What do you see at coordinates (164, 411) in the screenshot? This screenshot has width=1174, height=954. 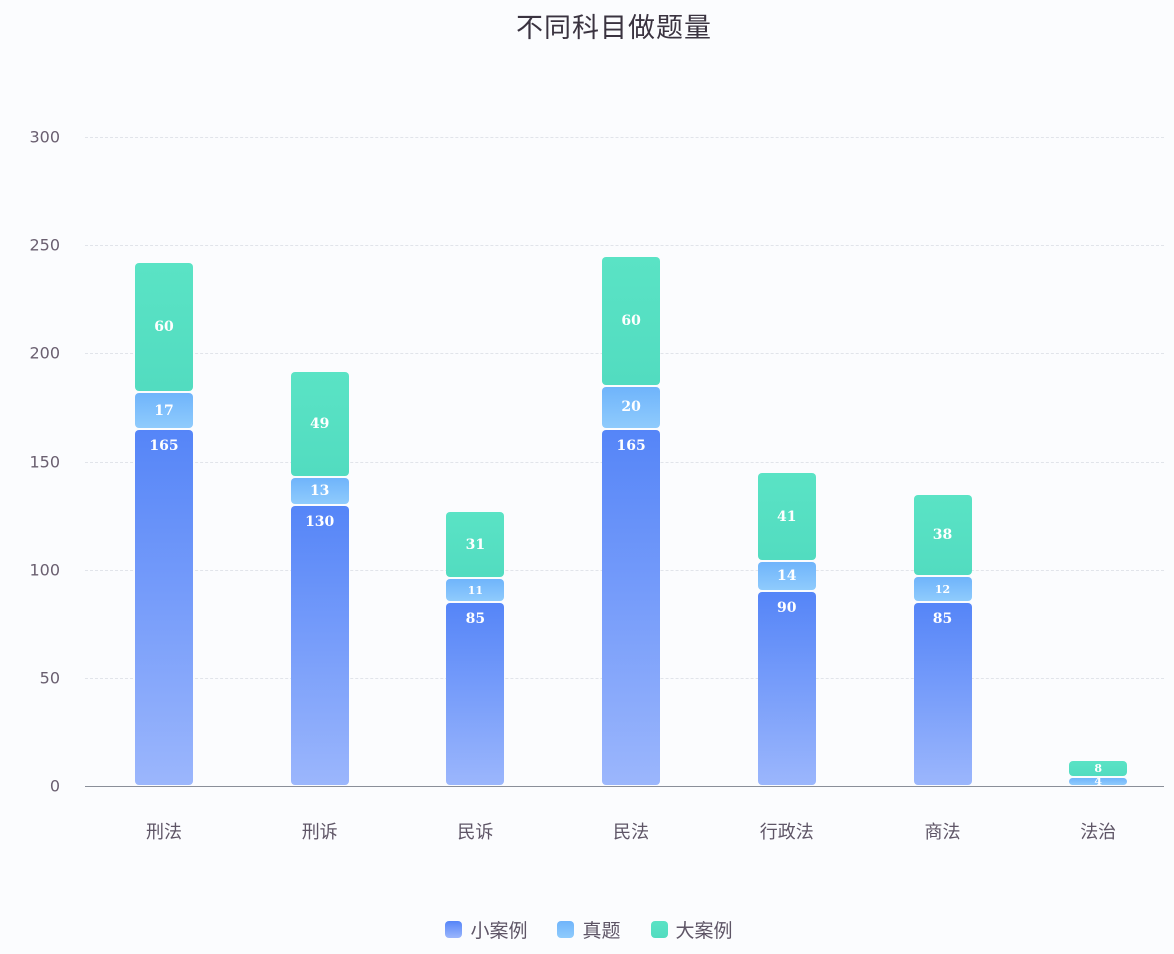 I see `bar-segment: 17` at bounding box center [164, 411].